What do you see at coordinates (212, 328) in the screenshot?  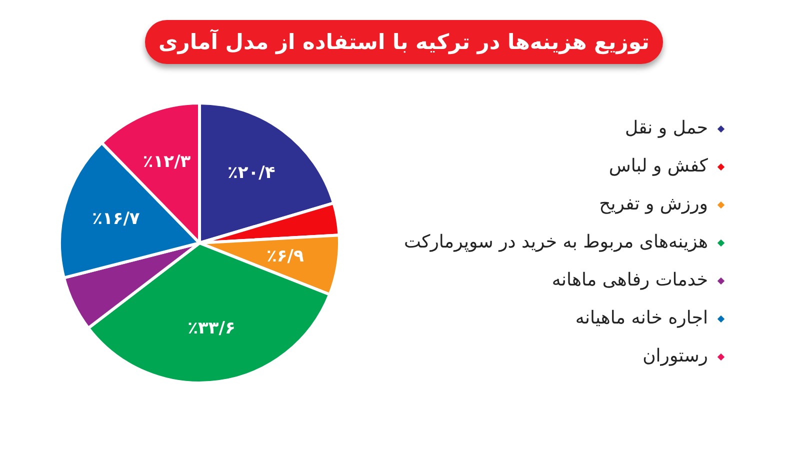 I see `data-label: ٪۳۳/۶` at bounding box center [212, 328].